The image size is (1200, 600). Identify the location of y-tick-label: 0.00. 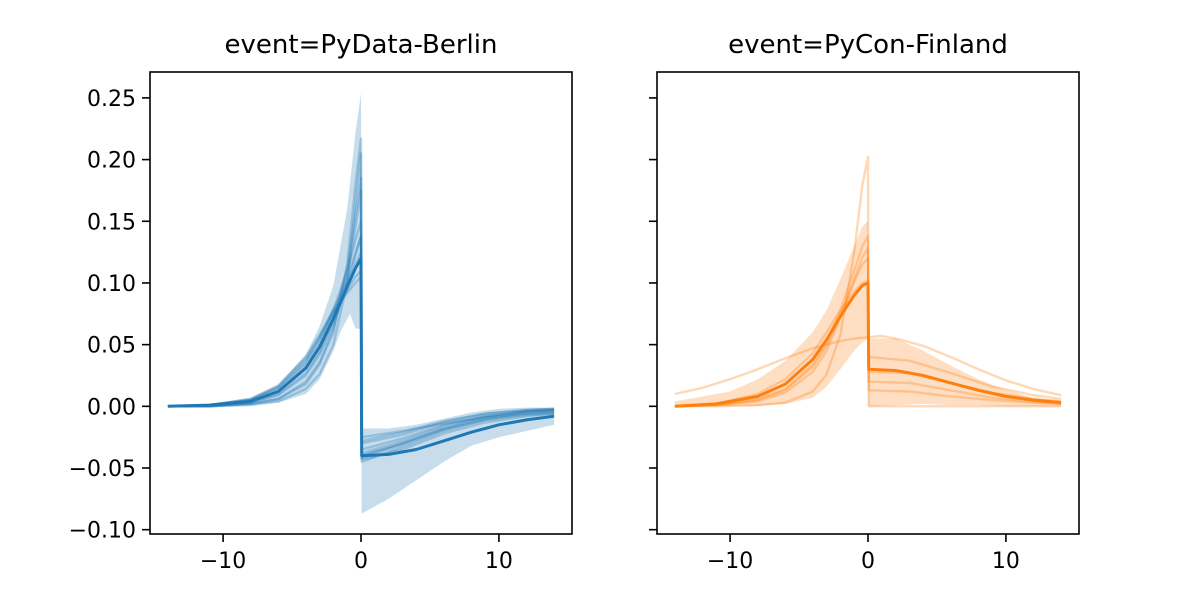
(111, 407).